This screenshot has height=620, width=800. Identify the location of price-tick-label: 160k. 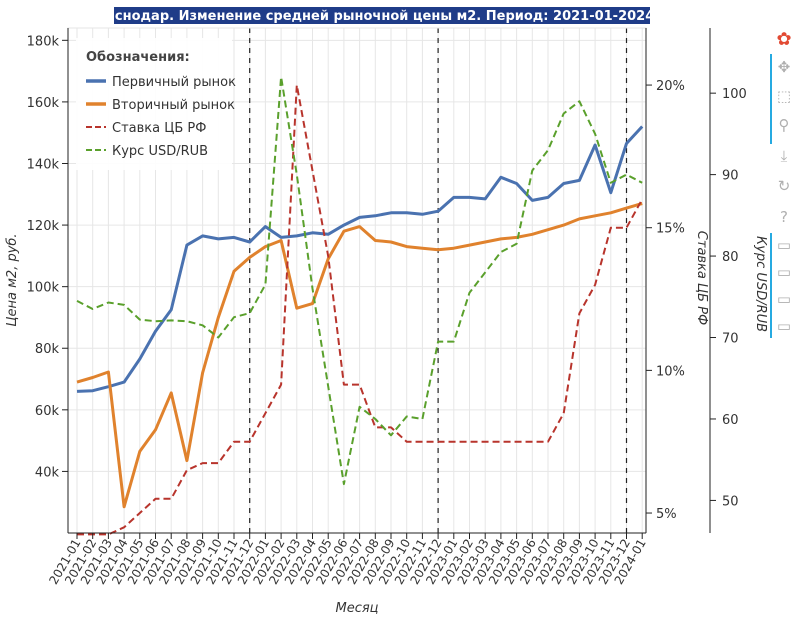
(43, 103).